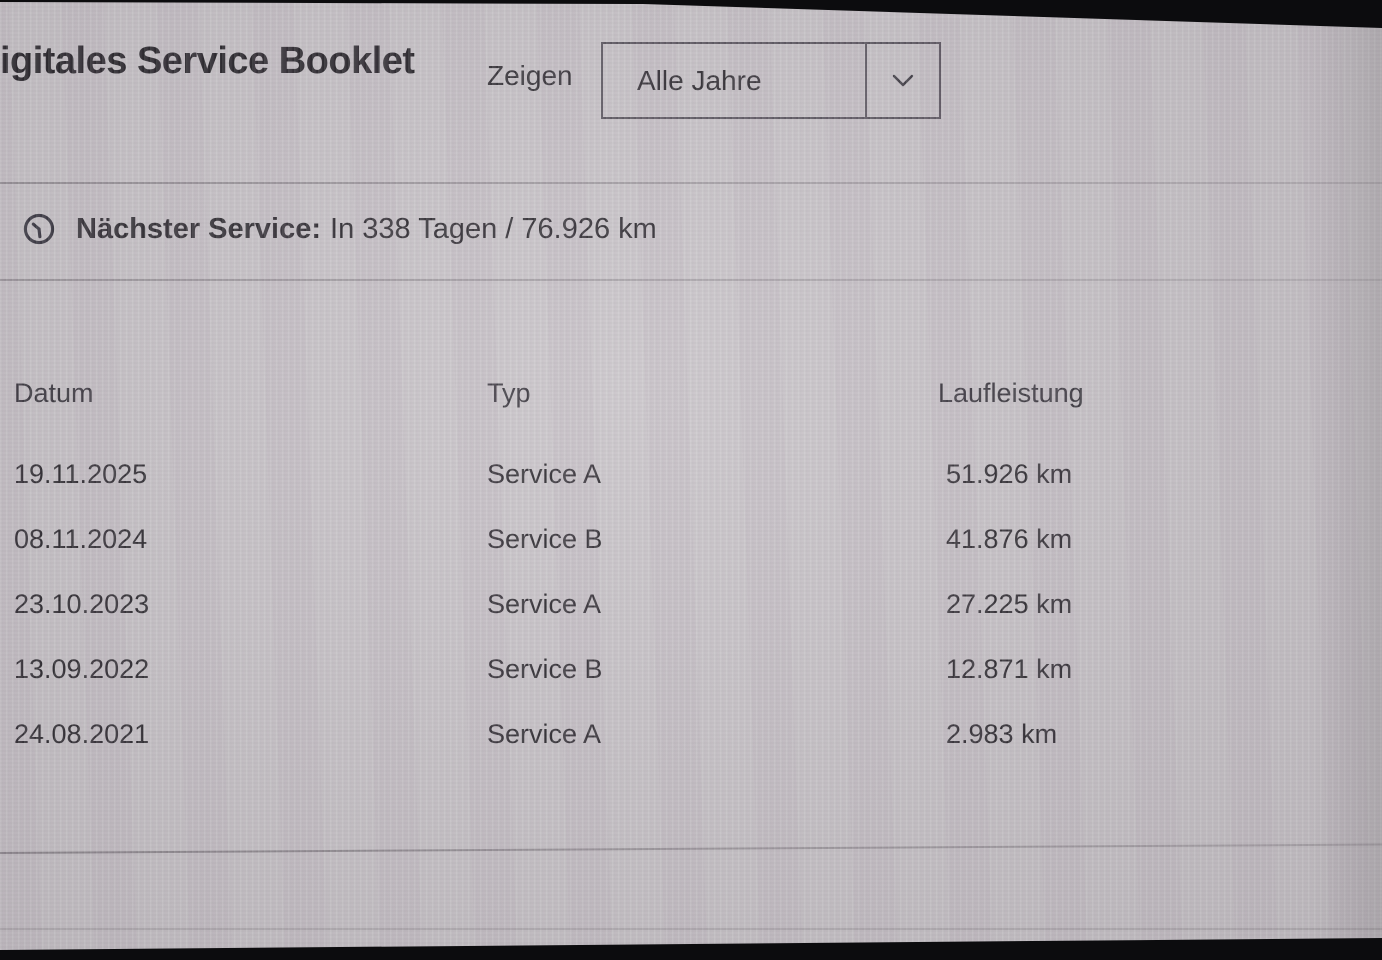 The width and height of the screenshot is (1382, 960). Describe the element at coordinates (771, 80) in the screenshot. I see `year-filter-dropdown: Alle Jahre` at that location.